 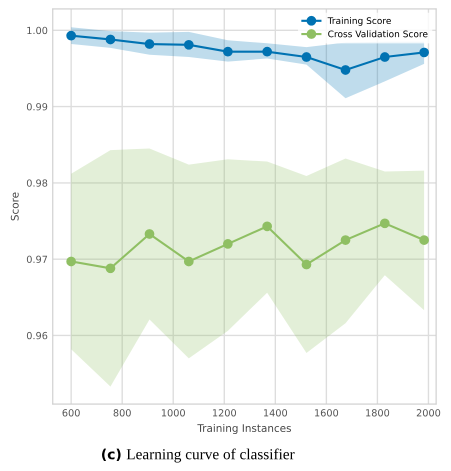 What do you see at coordinates (224, 413) in the screenshot?
I see `x-tick-label: 1200` at bounding box center [224, 413].